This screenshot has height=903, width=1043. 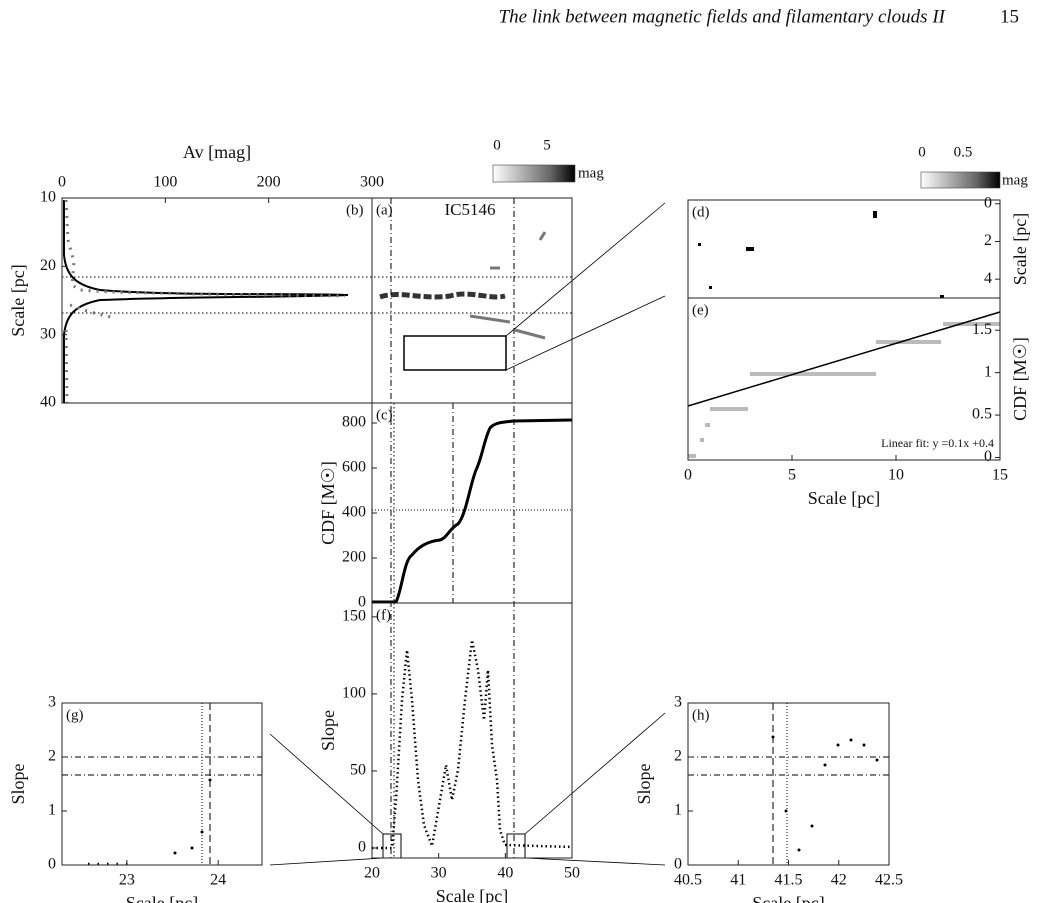 I want to click on cdf-steps, so click(x=844, y=390).